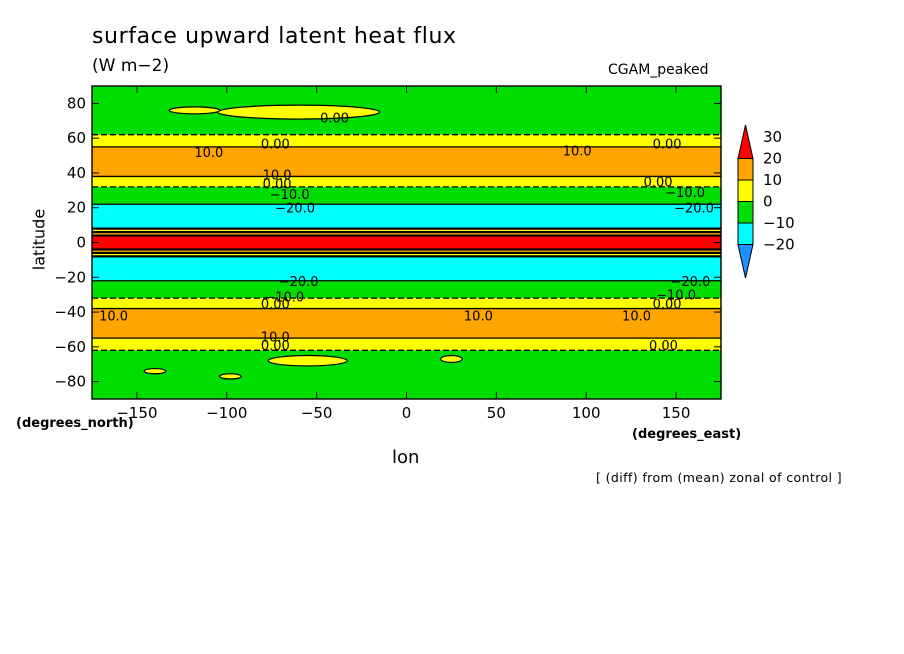  Describe the element at coordinates (317, 413) in the screenshot. I see `x-tick-label-2: −50` at that location.